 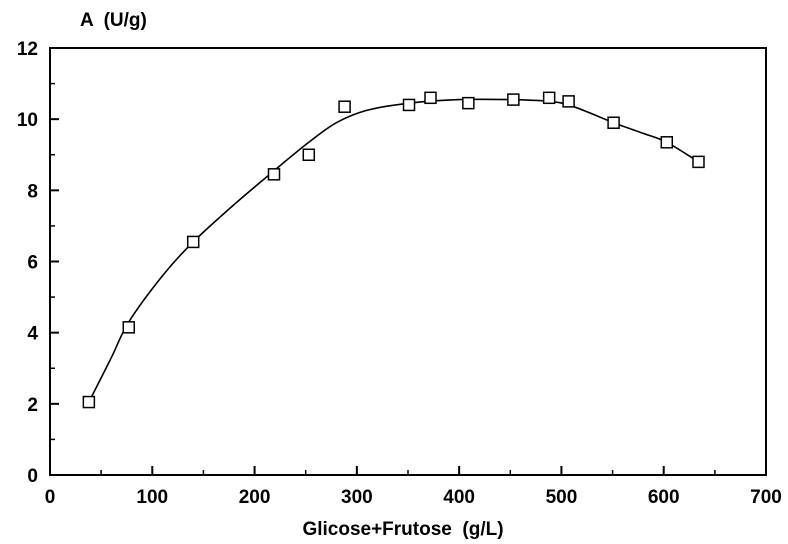 I want to click on x-tick-label: 0, so click(x=50, y=497).